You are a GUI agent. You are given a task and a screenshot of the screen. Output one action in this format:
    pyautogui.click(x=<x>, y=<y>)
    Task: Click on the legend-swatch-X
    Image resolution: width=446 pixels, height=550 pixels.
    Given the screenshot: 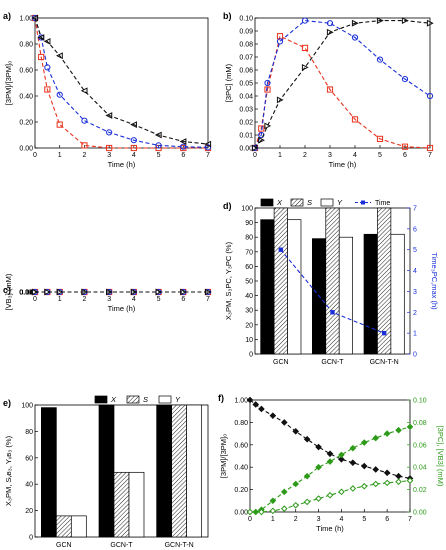 What is the action you would take?
    pyautogui.click(x=101, y=399)
    